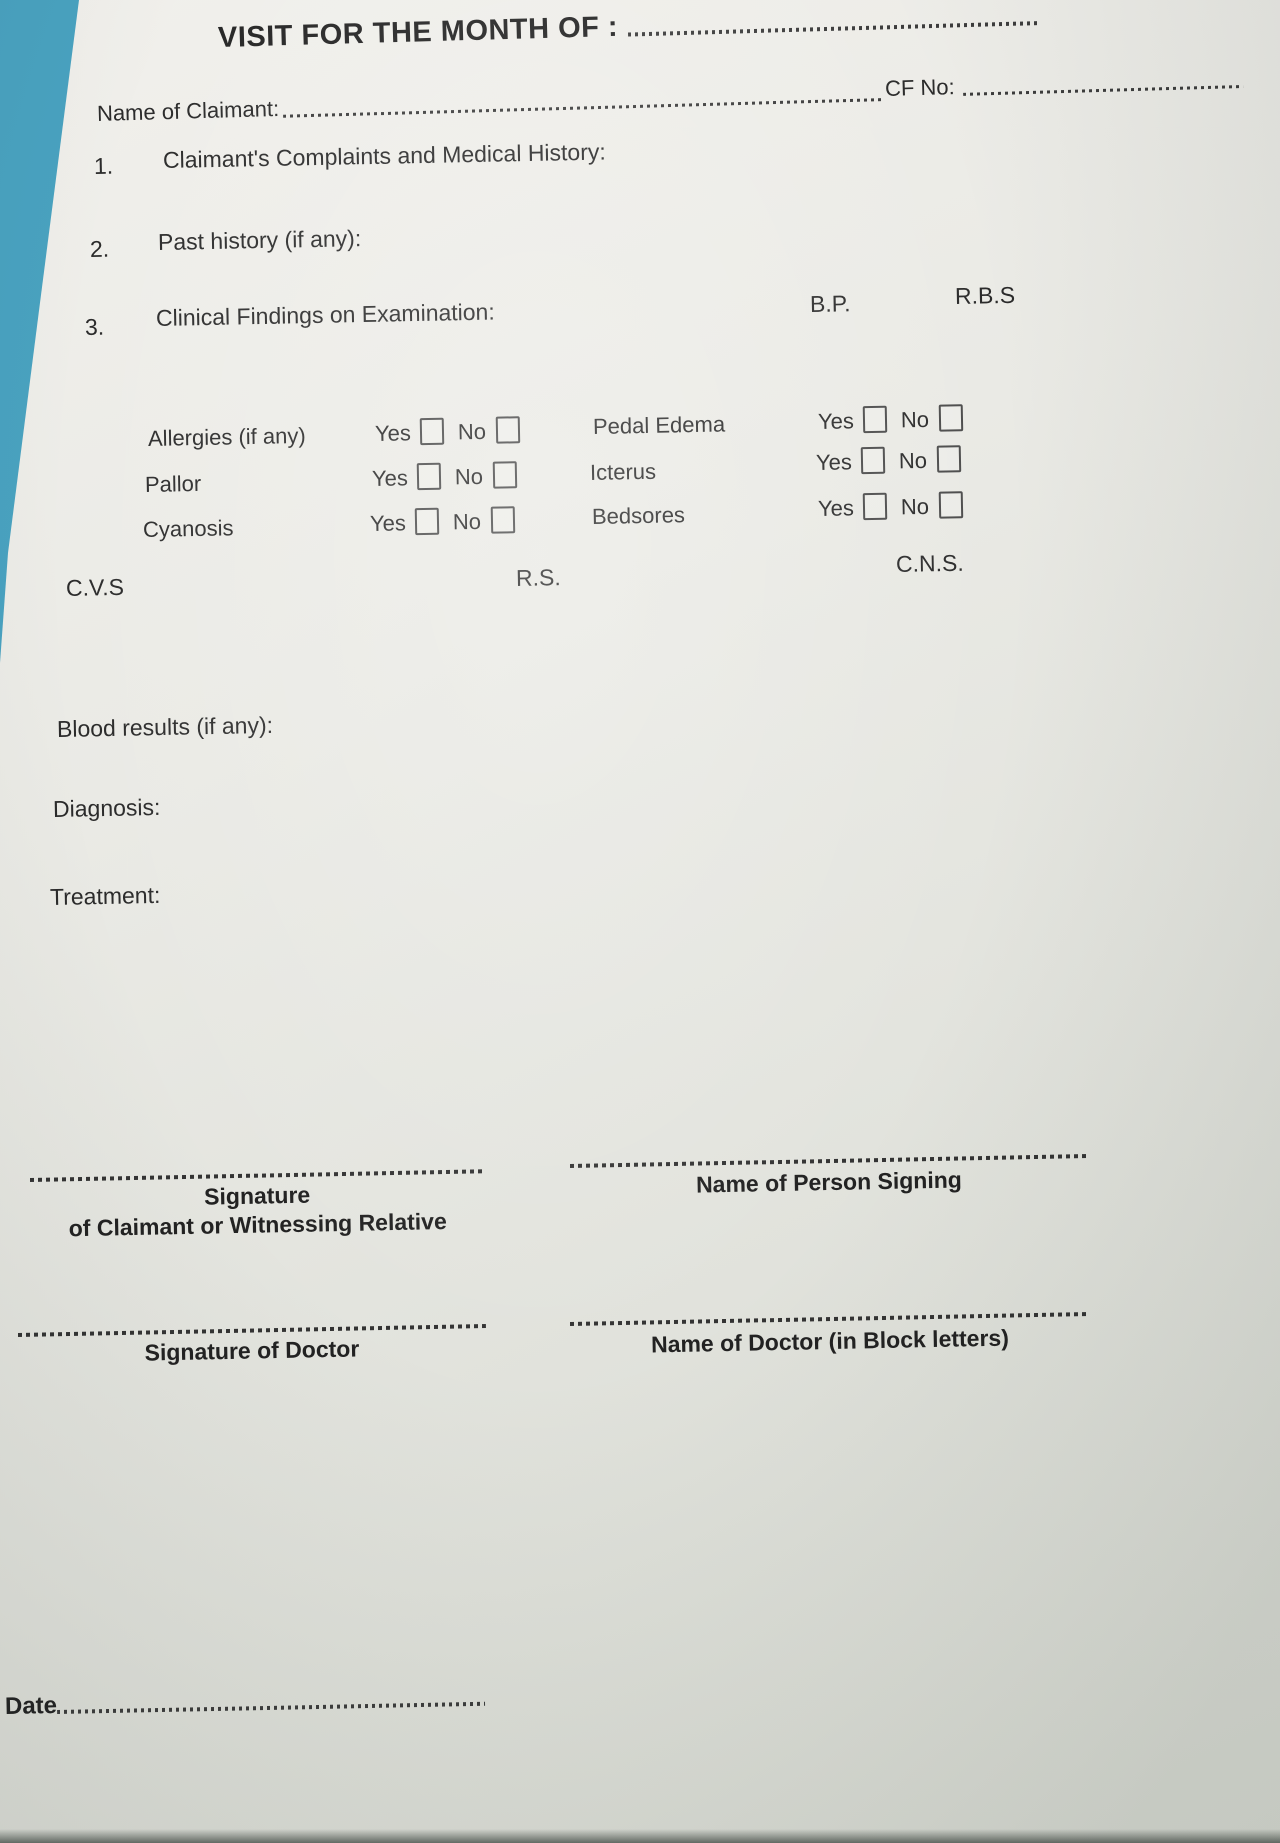  I want to click on cns-label: C.N.S., so click(929, 563).